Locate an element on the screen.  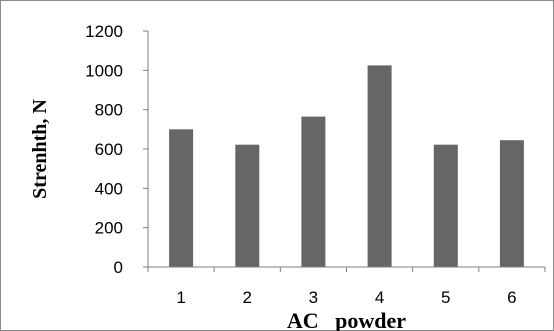
x-axis-ticks: 1 2 3 4 5 6 is located at coordinates (346, 287).